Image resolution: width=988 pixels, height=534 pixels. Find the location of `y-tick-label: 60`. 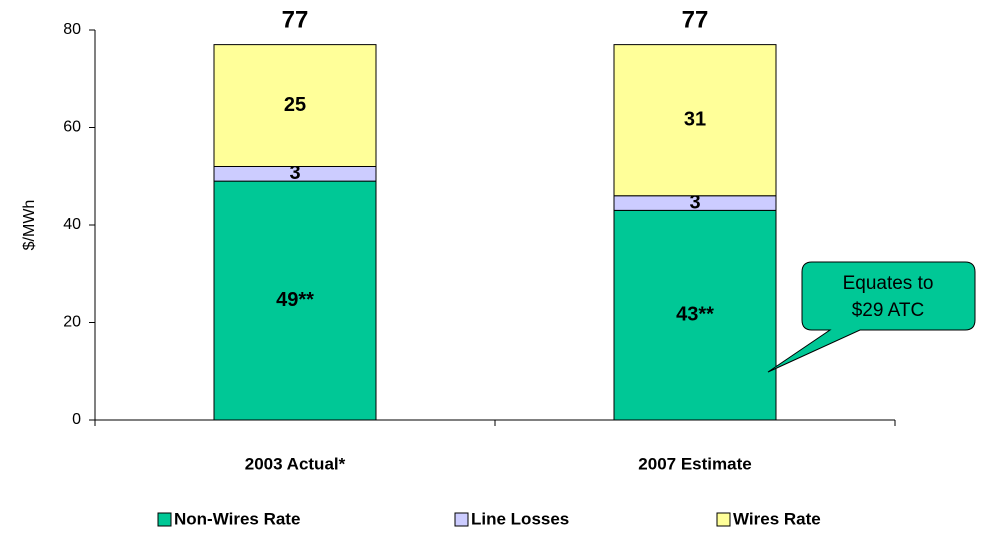

y-tick-label: 60 is located at coordinates (72, 127).